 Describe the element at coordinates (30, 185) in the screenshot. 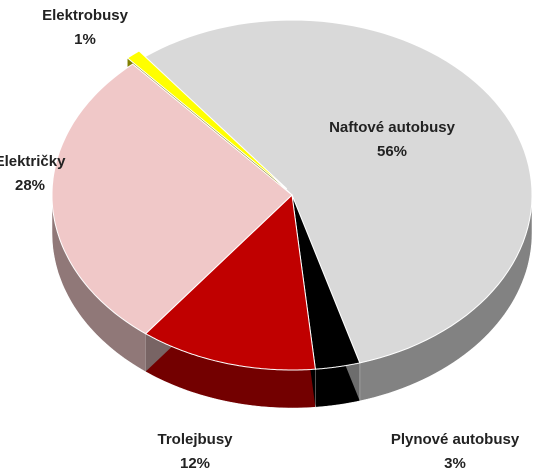

I see `slice-value-label: 28%` at that location.